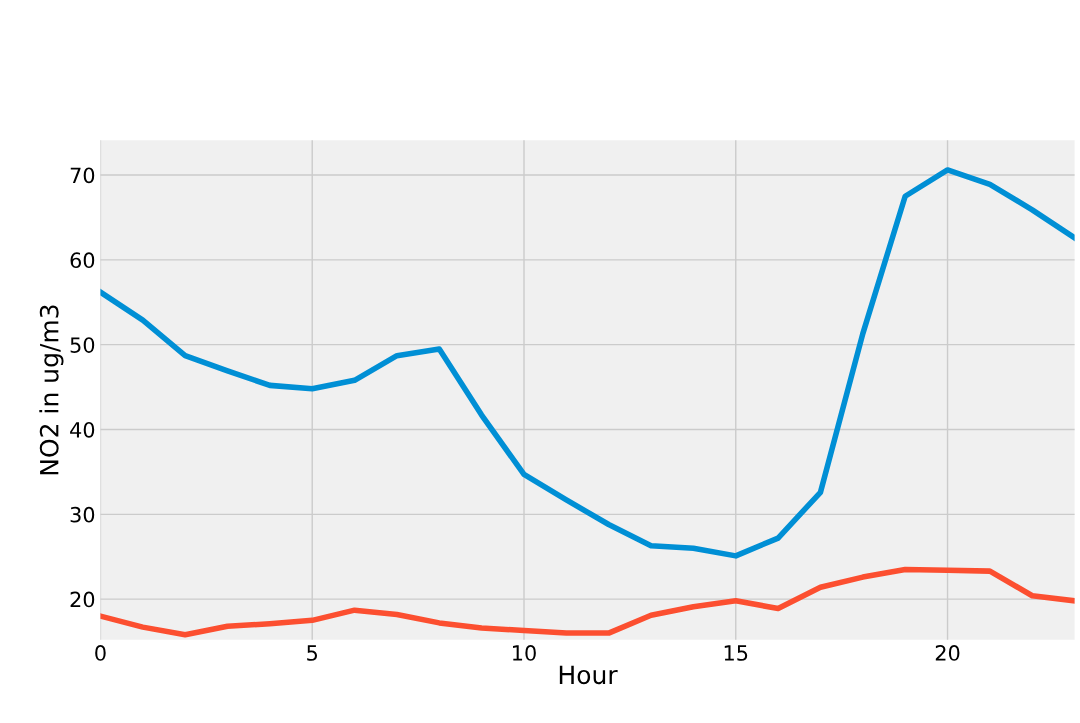  I want to click on x-tick-label: 0, so click(100, 653).